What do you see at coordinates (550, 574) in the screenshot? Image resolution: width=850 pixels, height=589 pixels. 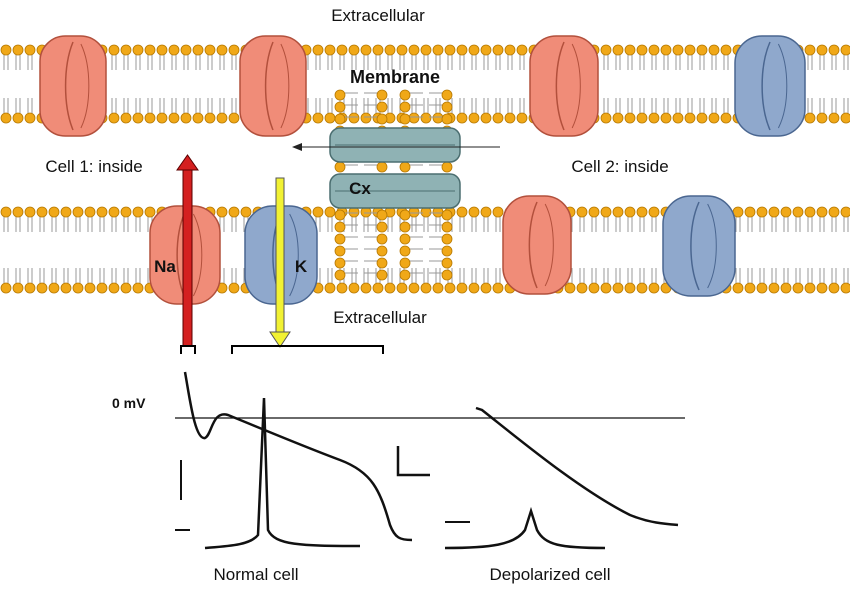 I see `label-depolarized-cell: Depolarized cell` at bounding box center [550, 574].